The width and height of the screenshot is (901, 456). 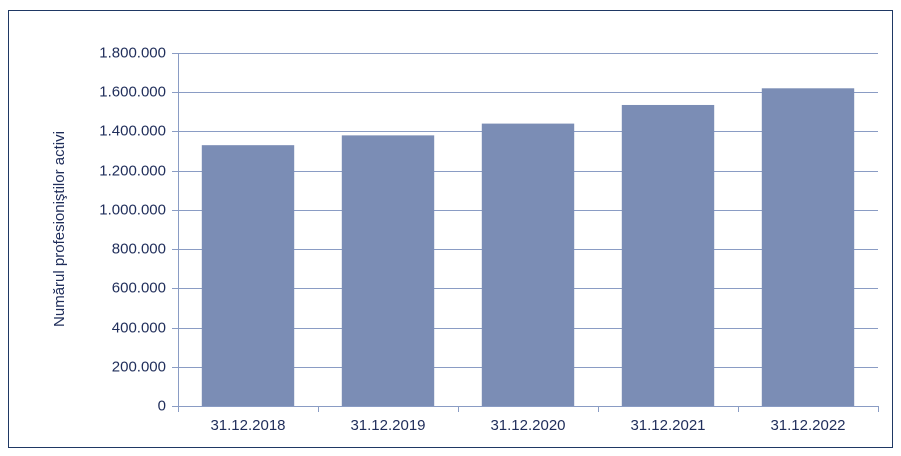 I want to click on y-tick-label: 1.600.000, so click(x=132, y=91).